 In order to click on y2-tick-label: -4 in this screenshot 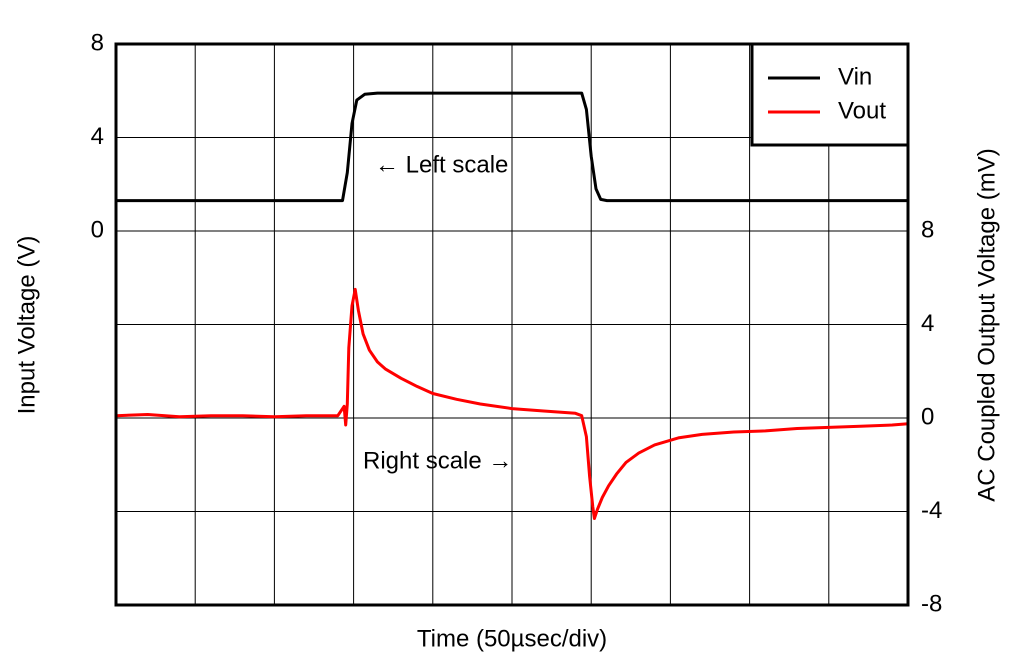, I will do `click(931, 510)`.